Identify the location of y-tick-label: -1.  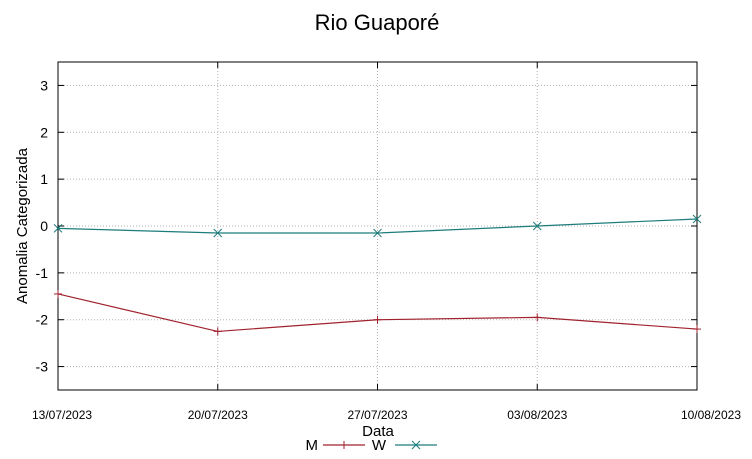
(42, 273).